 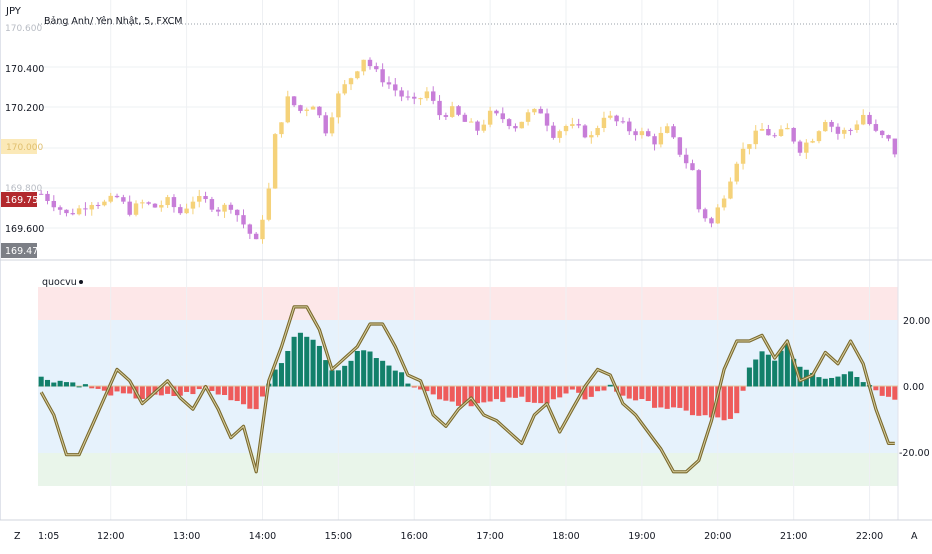 I want to click on time-label: 21:00, so click(x=793, y=536).